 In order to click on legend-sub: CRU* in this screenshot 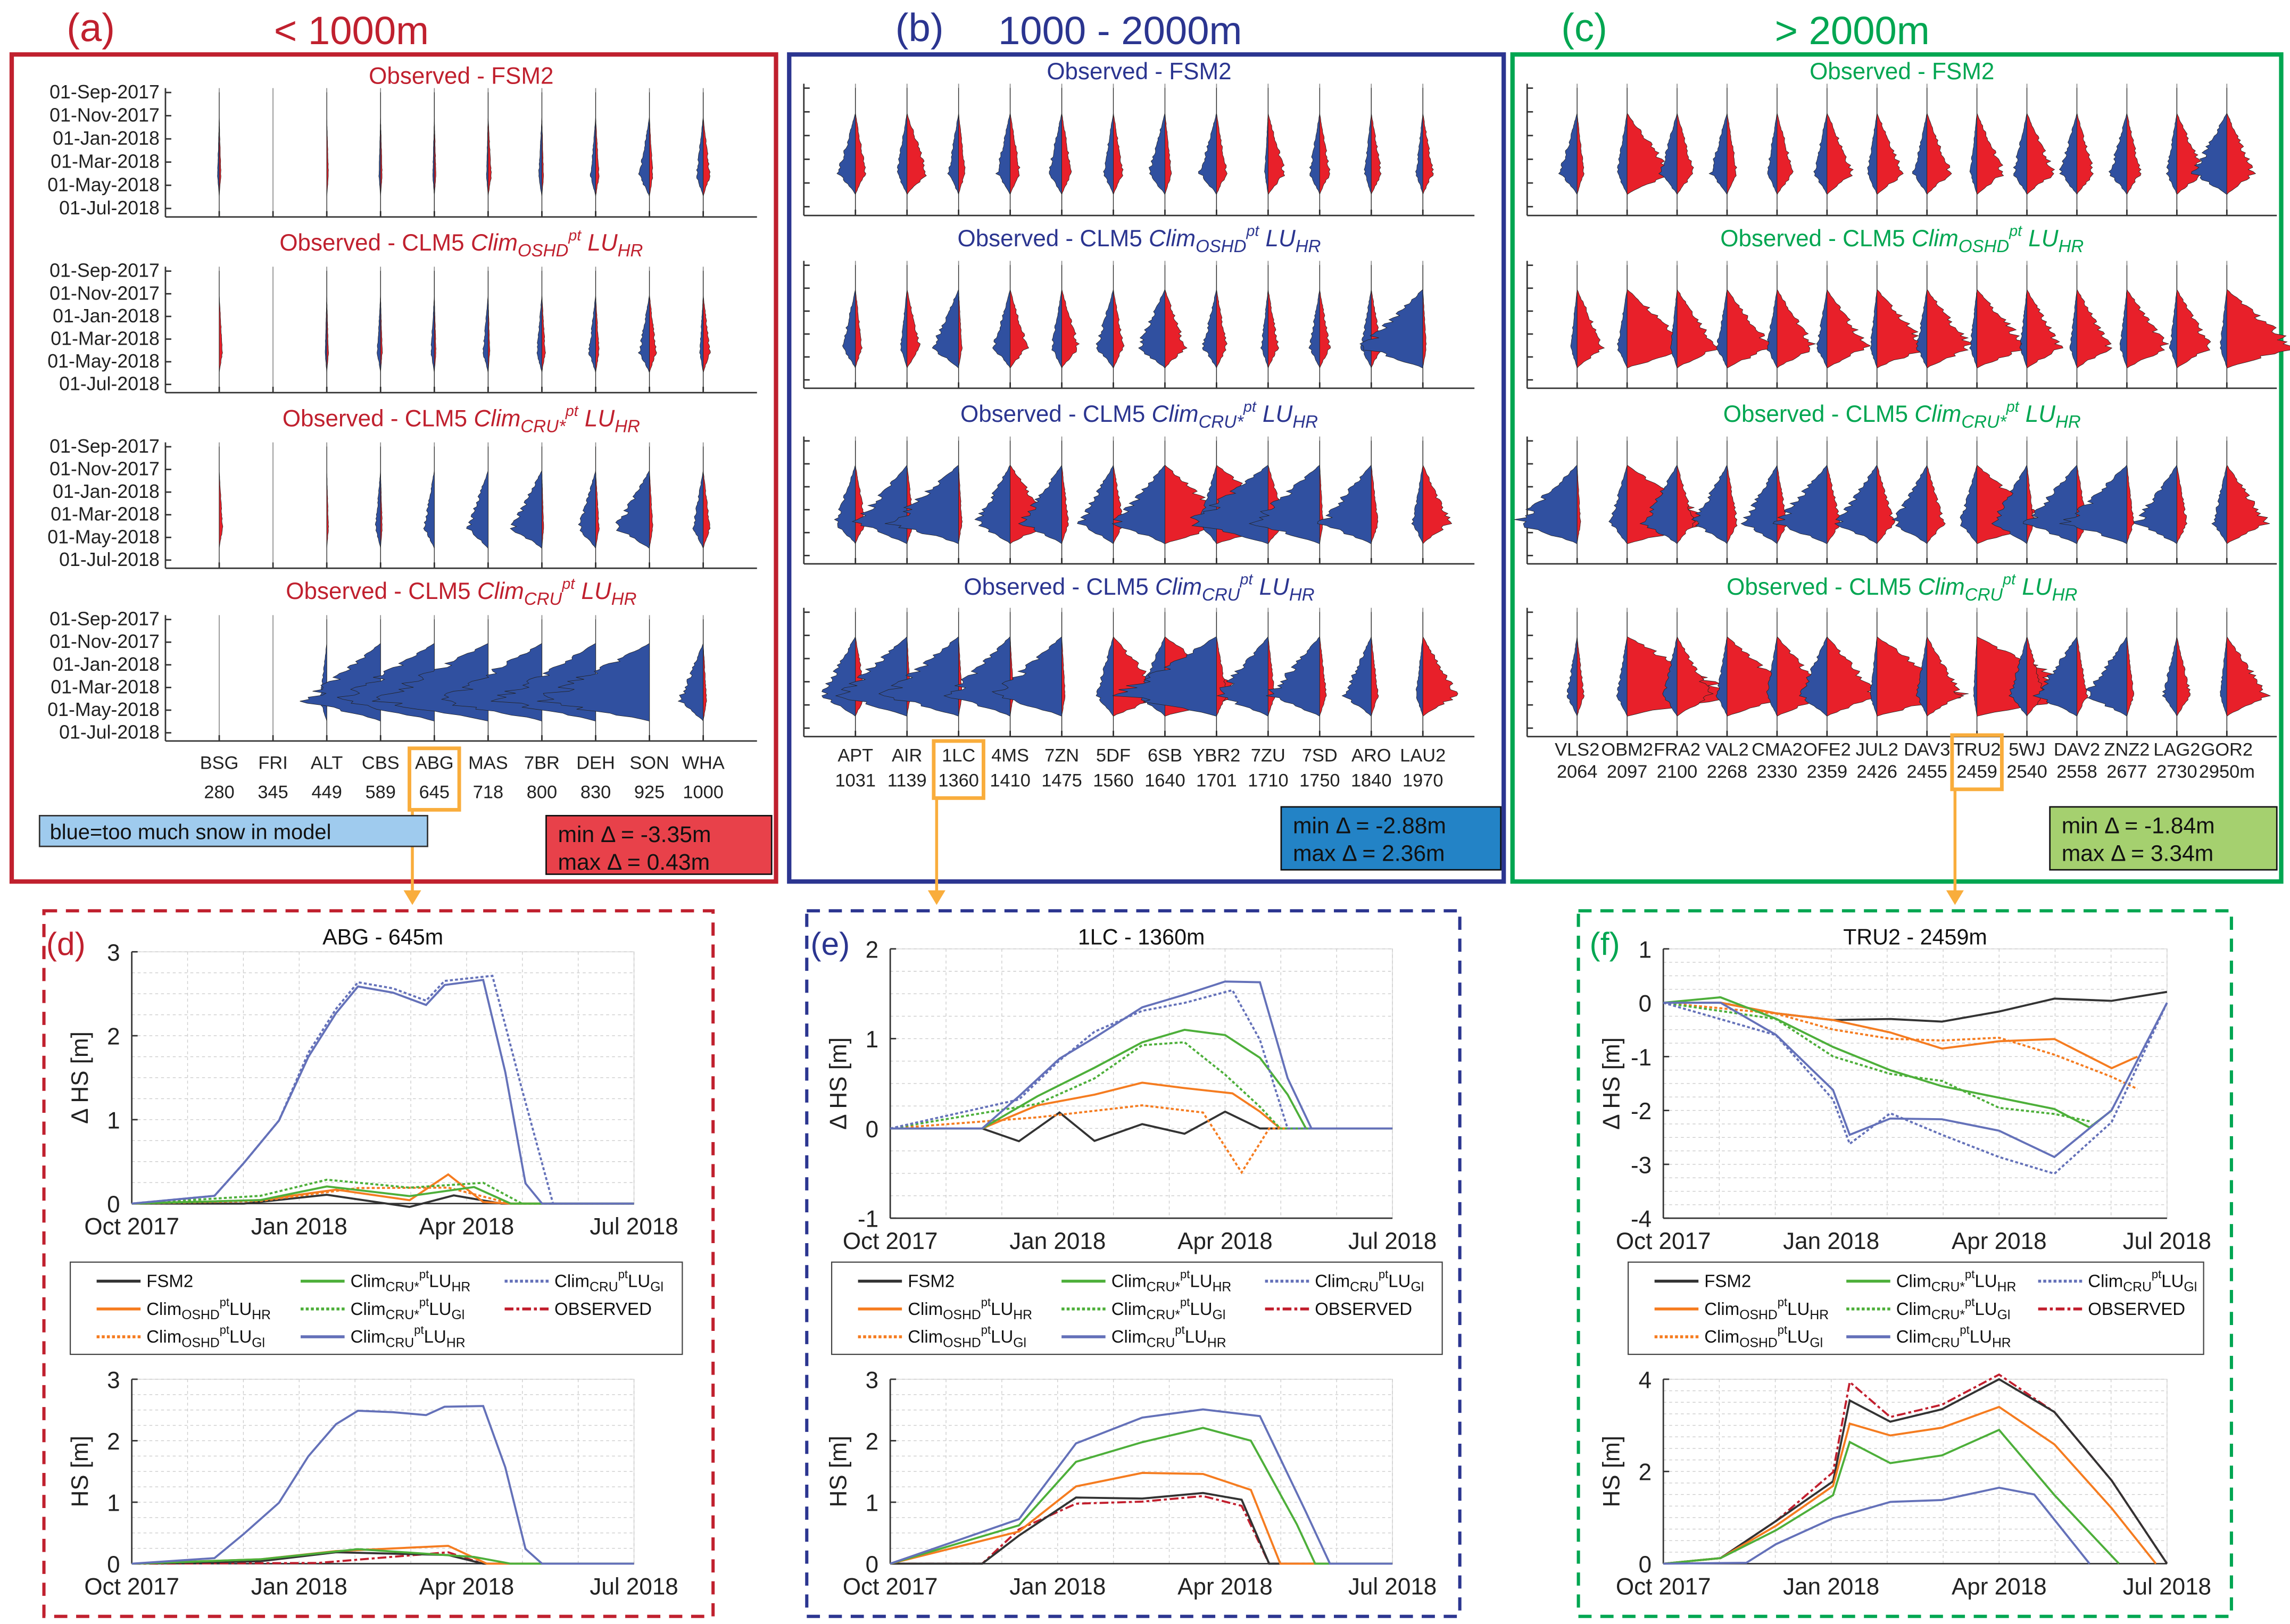, I will do `click(1948, 1288)`.